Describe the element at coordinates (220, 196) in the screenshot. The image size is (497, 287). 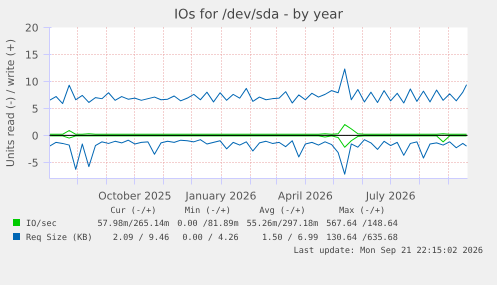
I see `x-tick-label: January 2026` at that location.